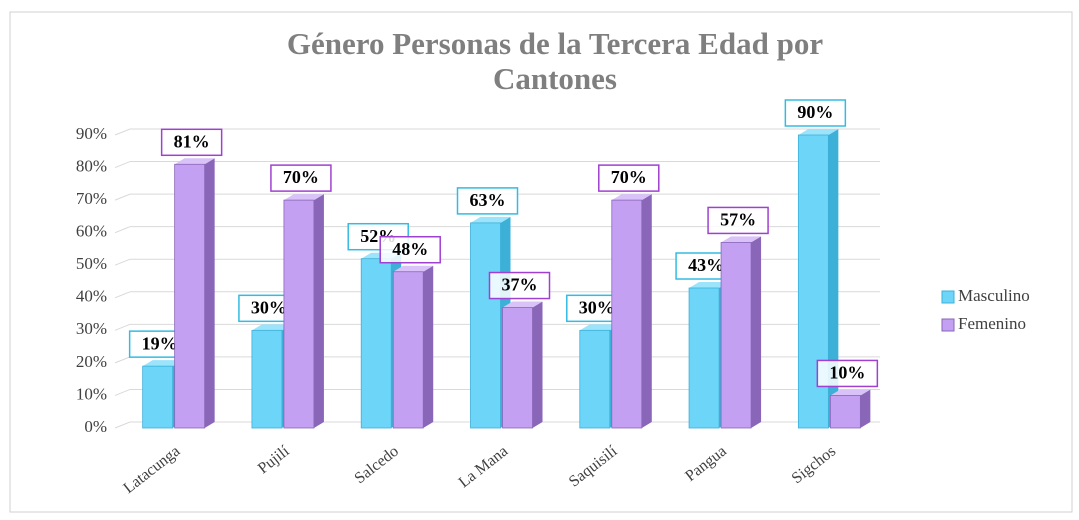 This screenshot has width=1079, height=520. Describe the element at coordinates (994, 295) in the screenshot. I see `legend-label: Masculino` at that location.